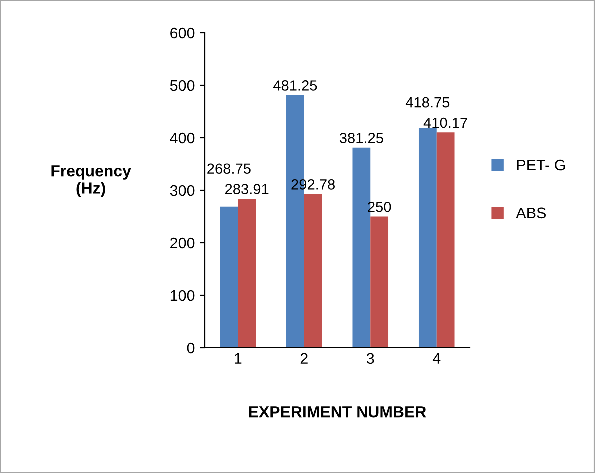 The width and height of the screenshot is (595, 473). Describe the element at coordinates (238, 358) in the screenshot. I see `x-tick-label: 1` at that location.